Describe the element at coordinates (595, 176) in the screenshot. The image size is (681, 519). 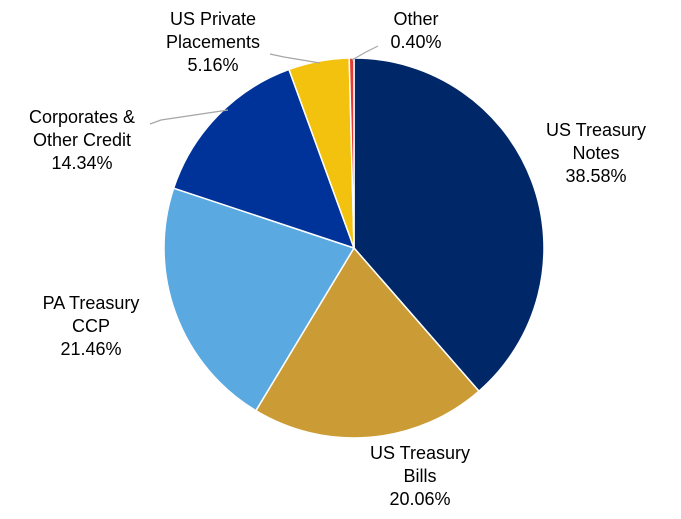
I see `slice-value-label: 38.58%` at that location.